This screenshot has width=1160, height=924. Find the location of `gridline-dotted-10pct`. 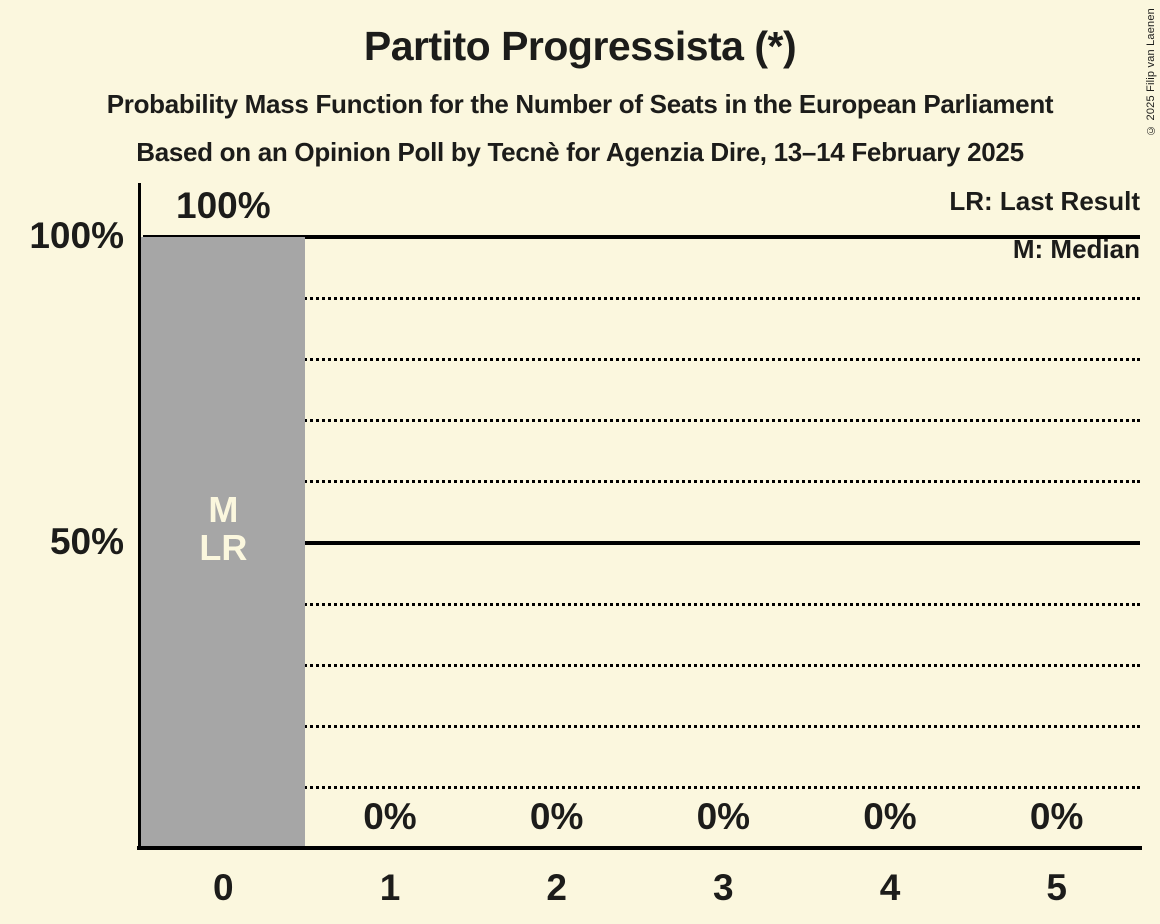

gridline-dotted-10pct is located at coordinates (641, 787).